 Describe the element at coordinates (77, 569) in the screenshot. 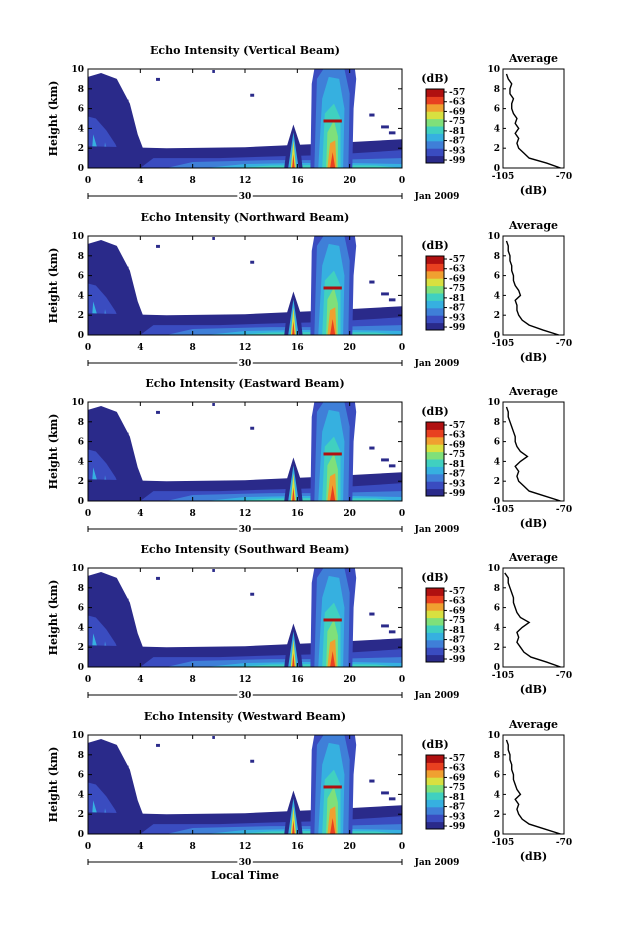

I see `y-tick-label: 10` at that location.